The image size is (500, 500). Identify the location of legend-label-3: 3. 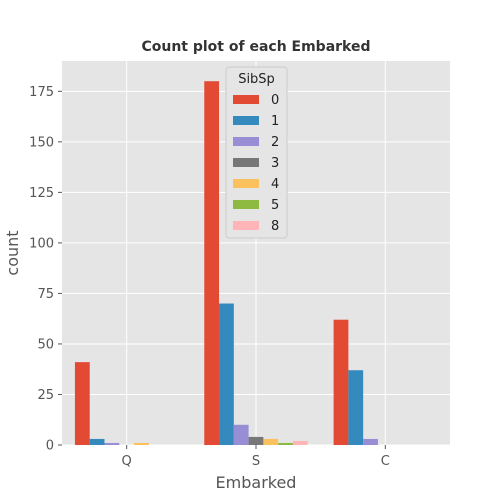
(275, 163).